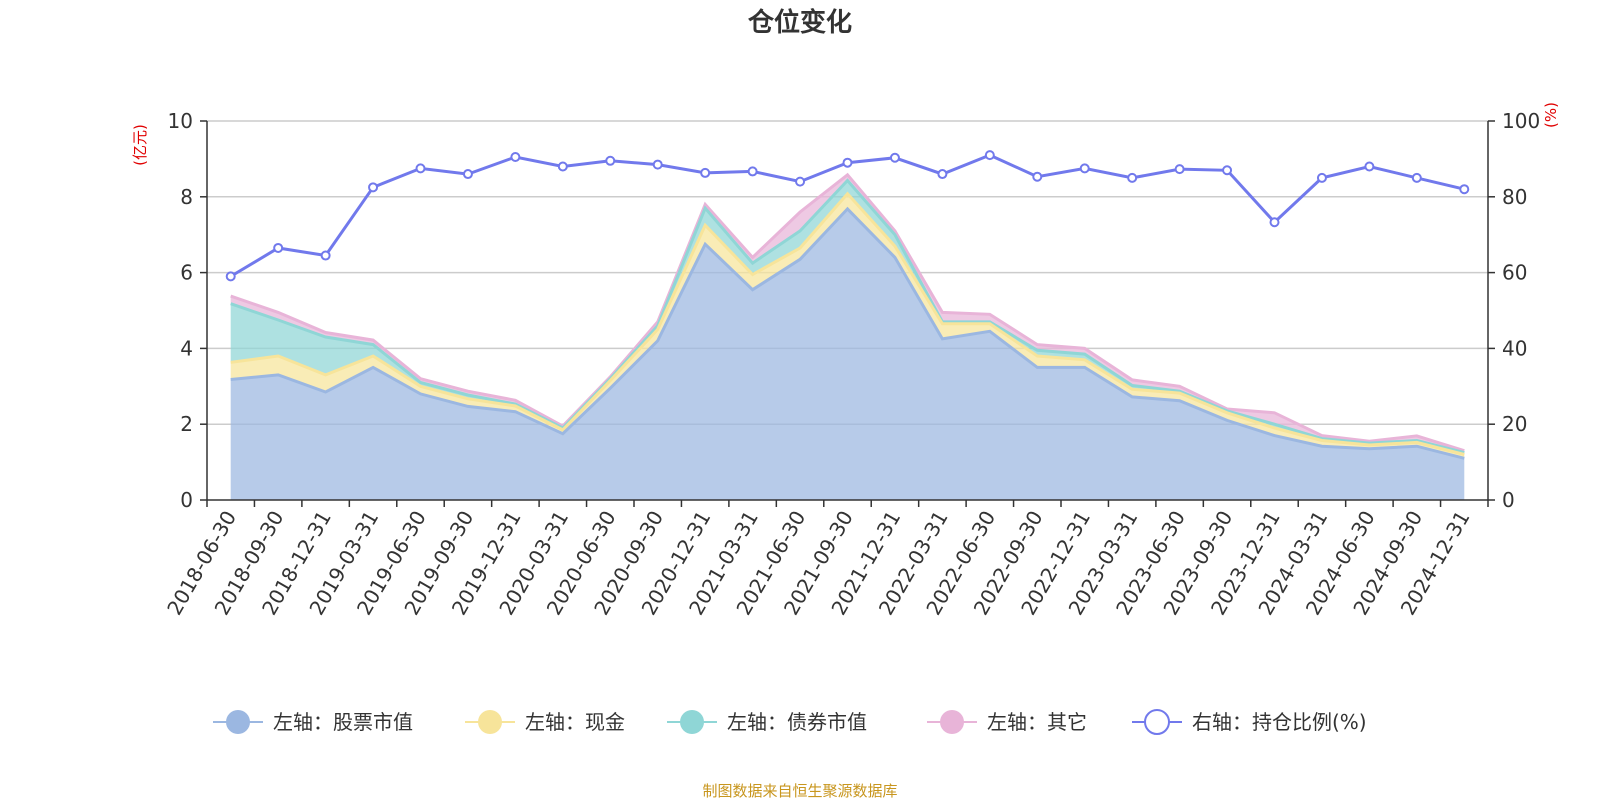 The width and height of the screenshot is (1600, 801). What do you see at coordinates (186, 197) in the screenshot?
I see `left-tick-label: 8` at bounding box center [186, 197].